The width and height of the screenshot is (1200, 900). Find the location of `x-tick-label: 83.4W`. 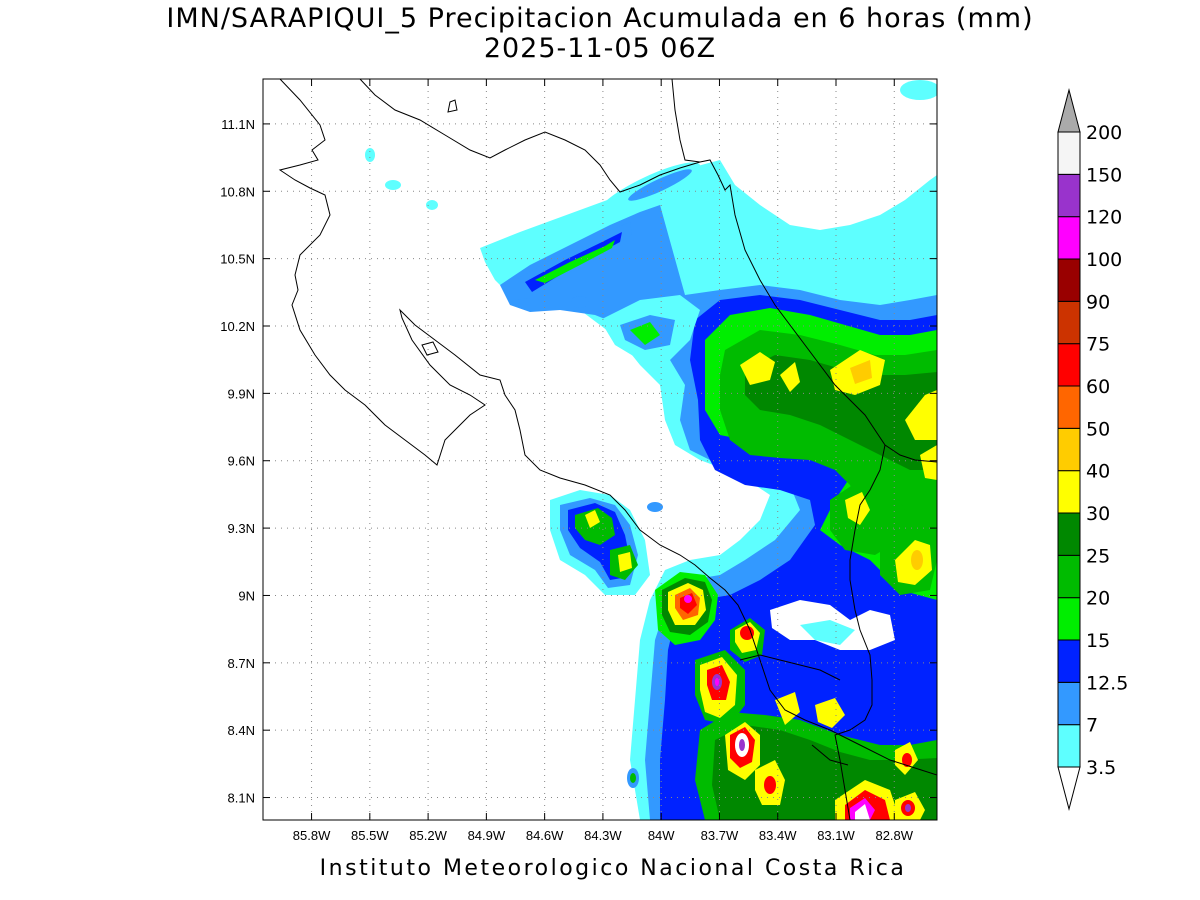

x-tick-label: 83.4W is located at coordinates (778, 835).